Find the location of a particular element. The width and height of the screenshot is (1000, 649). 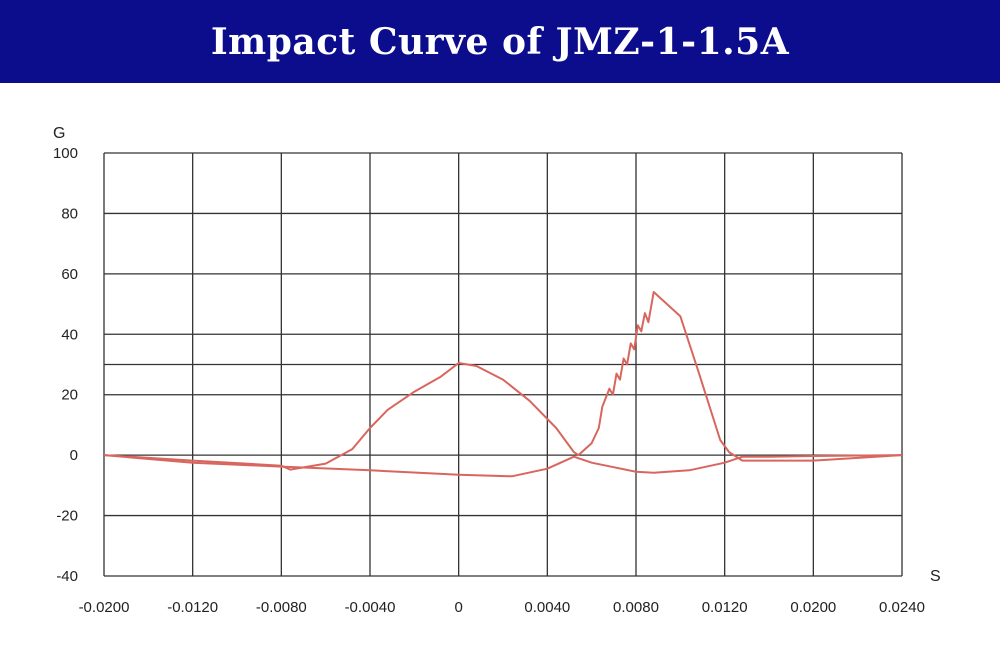

x-axis-label: S is located at coordinates (935, 576).